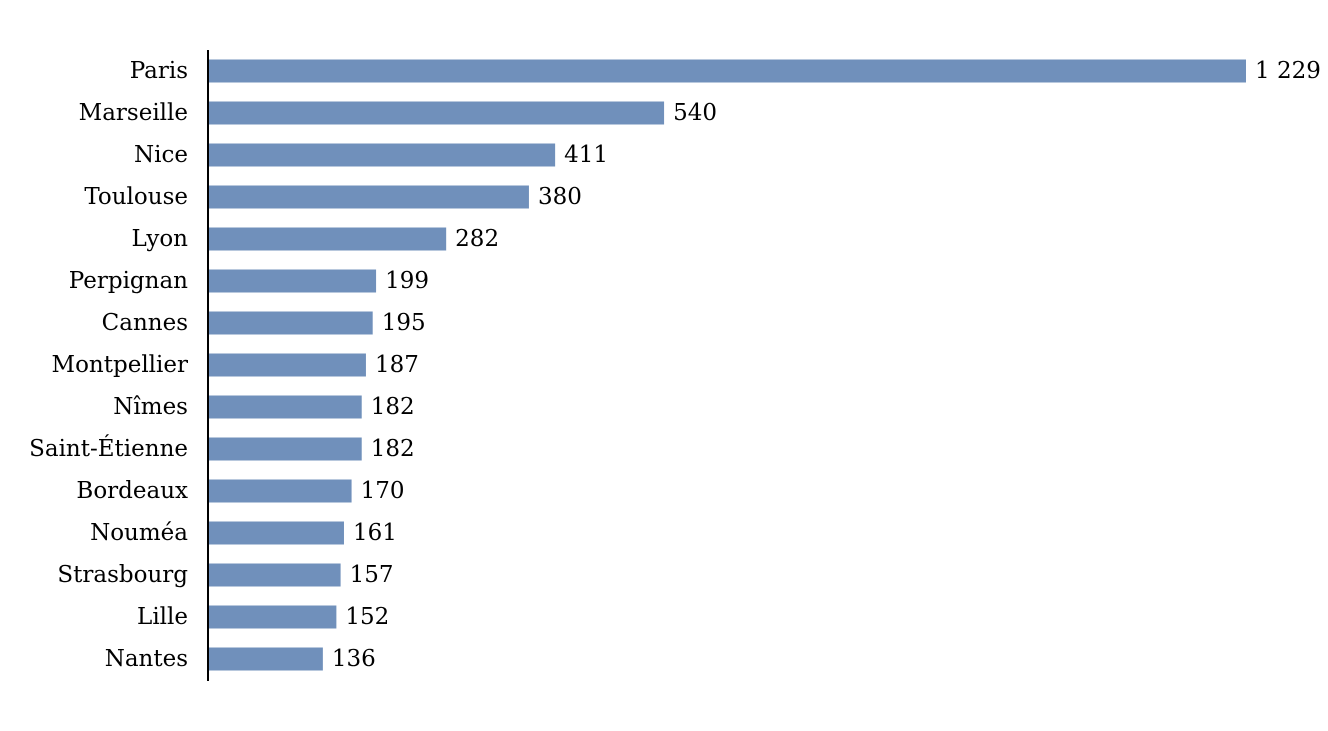 Image resolution: width=1328 pixels, height=731 pixels. What do you see at coordinates (274, 575) in the screenshot?
I see `bar-strasbourg` at bounding box center [274, 575].